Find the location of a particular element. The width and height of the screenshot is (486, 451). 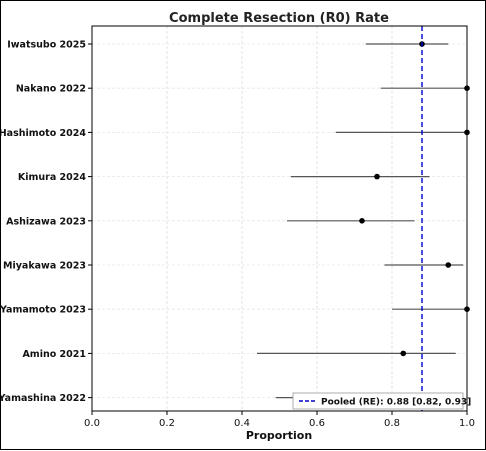

legend-pooled-label: Pooled (RE): 0.88 [0.82, 0.93] is located at coordinates (396, 403).